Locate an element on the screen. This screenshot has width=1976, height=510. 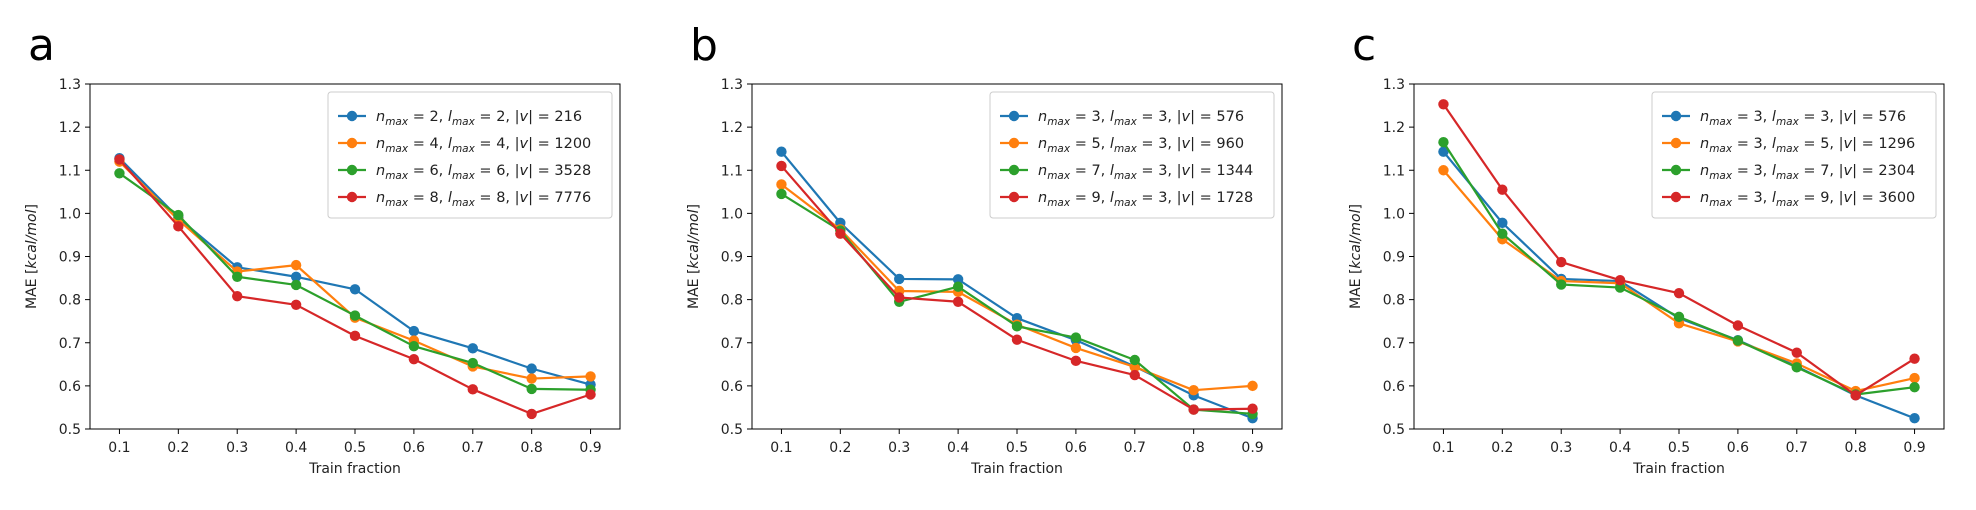
legend-entry: nmax = 5, lmax = 3, |v| = 960 is located at coordinates (1122, 145).